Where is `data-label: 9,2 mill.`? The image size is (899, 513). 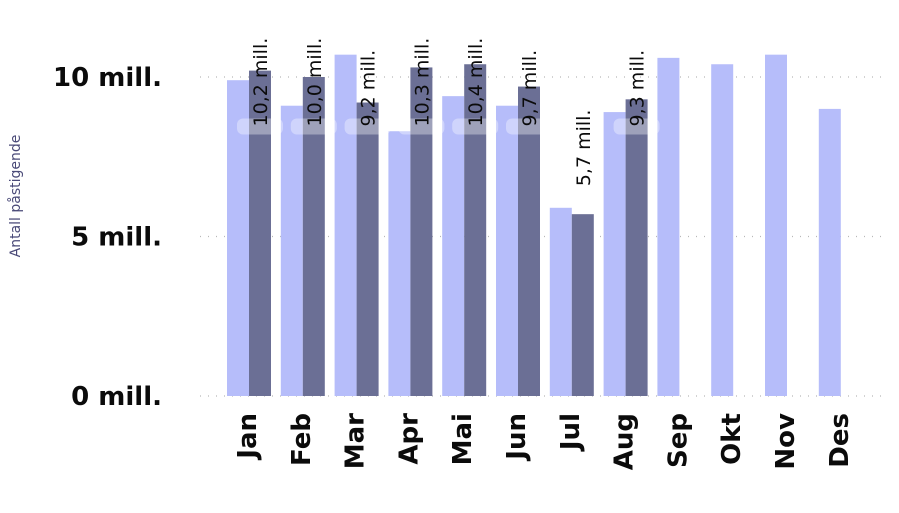 data-label: 9,2 mill. is located at coordinates (369, 88).